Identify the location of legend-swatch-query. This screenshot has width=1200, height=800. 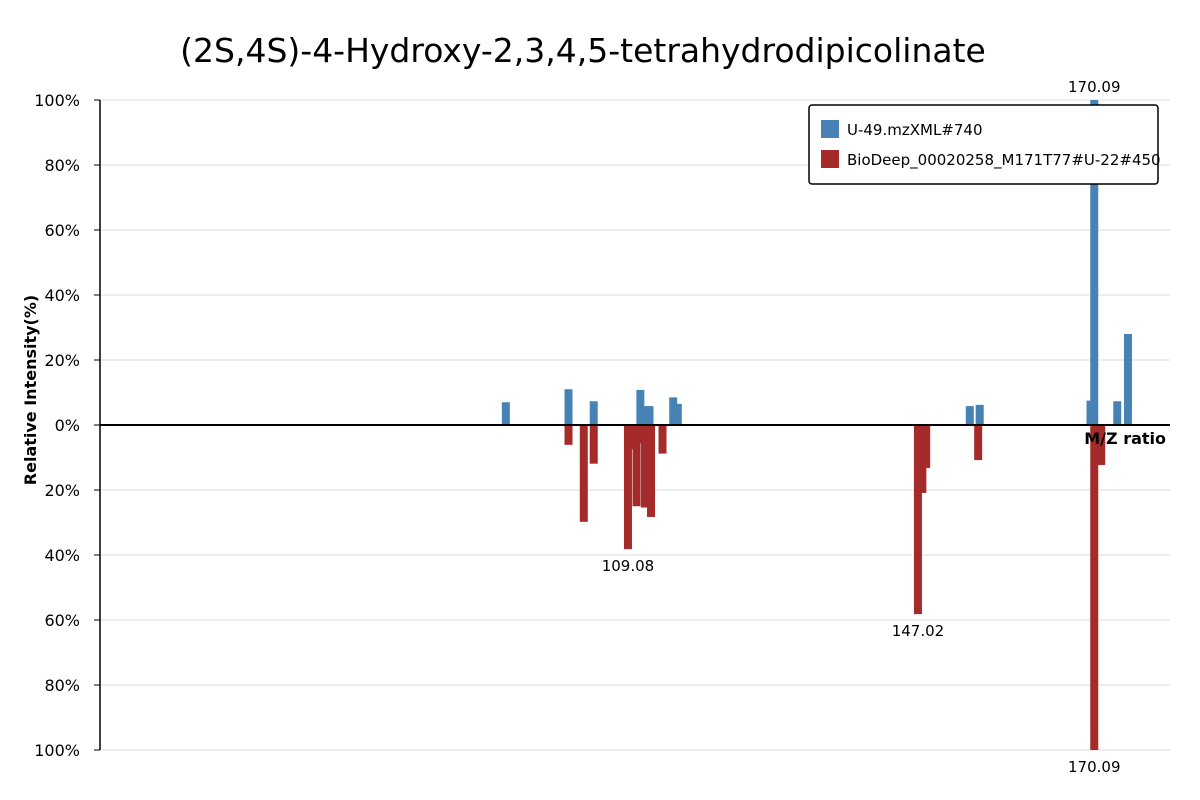
(830, 129).